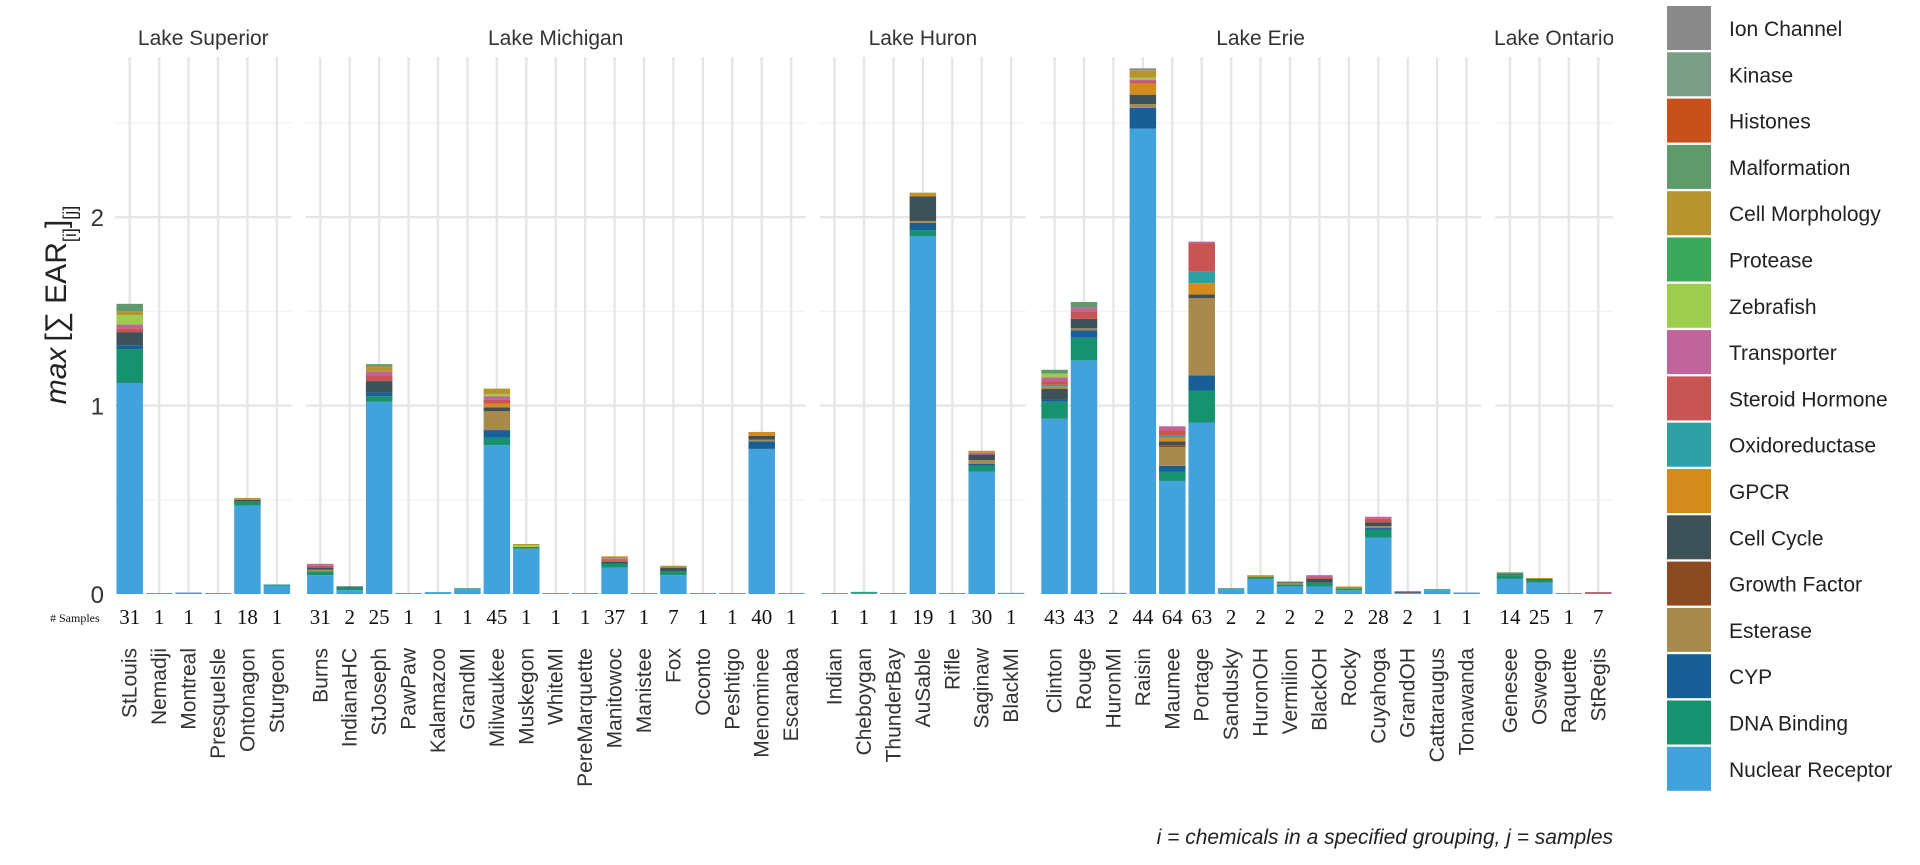 Image resolution: width=1920 pixels, height=865 pixels. Describe the element at coordinates (834, 593) in the screenshot. I see `bar-indian` at that location.